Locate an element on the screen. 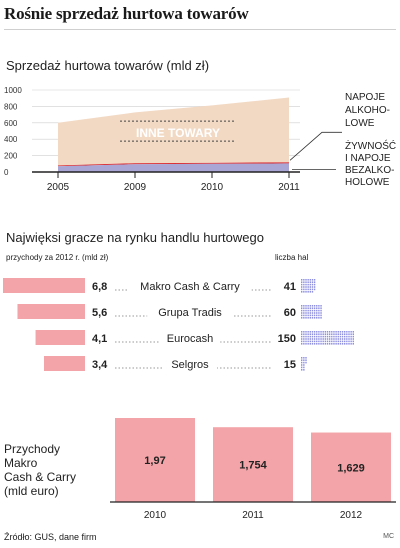 The height and width of the screenshot is (548, 400). x-tick-label: 2011 is located at coordinates (289, 187).